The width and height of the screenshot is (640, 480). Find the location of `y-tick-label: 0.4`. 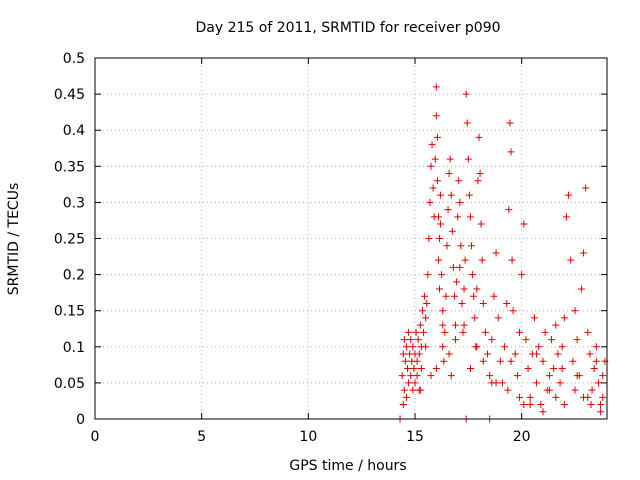

y-tick-label: 0.4 is located at coordinates (74, 131).